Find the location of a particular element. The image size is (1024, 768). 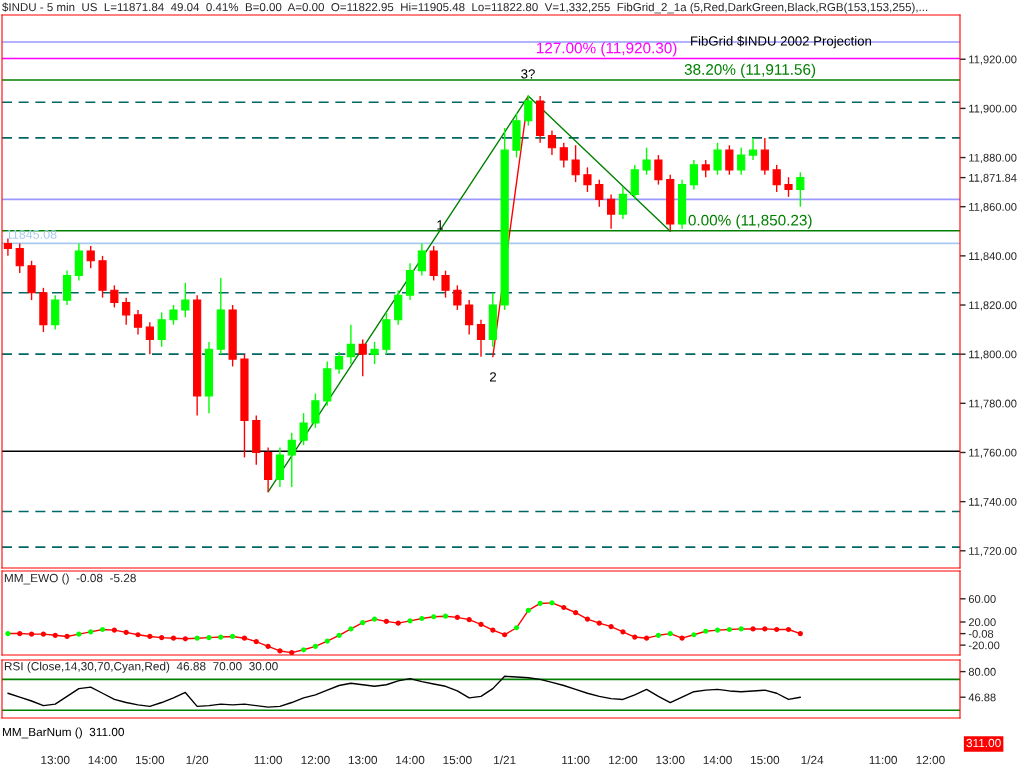

chart-title: MM_EWO () -0.08 -5.28 is located at coordinates (70, 579).